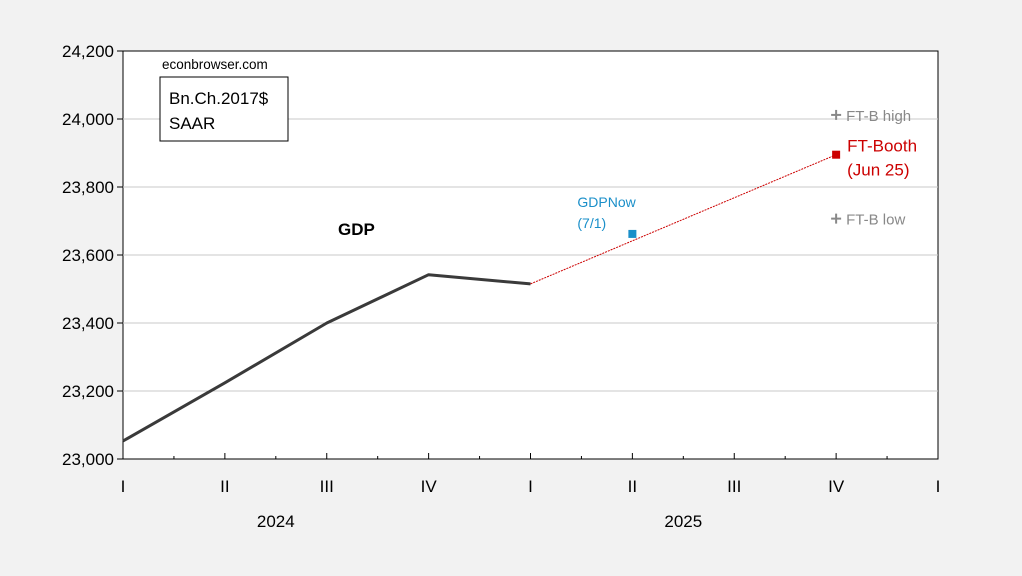 Image resolution: width=1022 pixels, height=576 pixels. Describe the element at coordinates (276, 521) in the screenshot. I see `x-year-label: 2024` at that location.